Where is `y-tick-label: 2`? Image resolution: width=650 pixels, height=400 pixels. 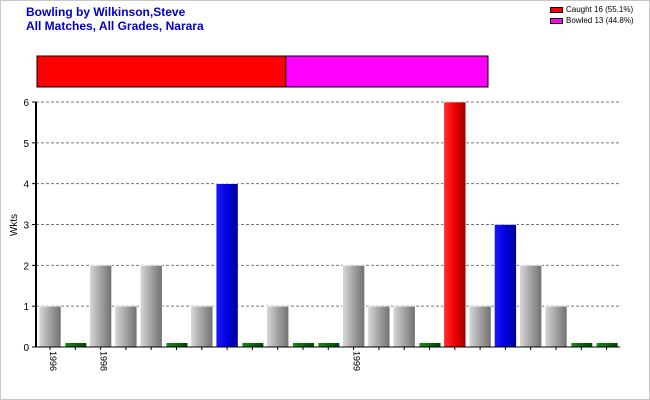
y-tick-label: 2 is located at coordinates (26, 266).